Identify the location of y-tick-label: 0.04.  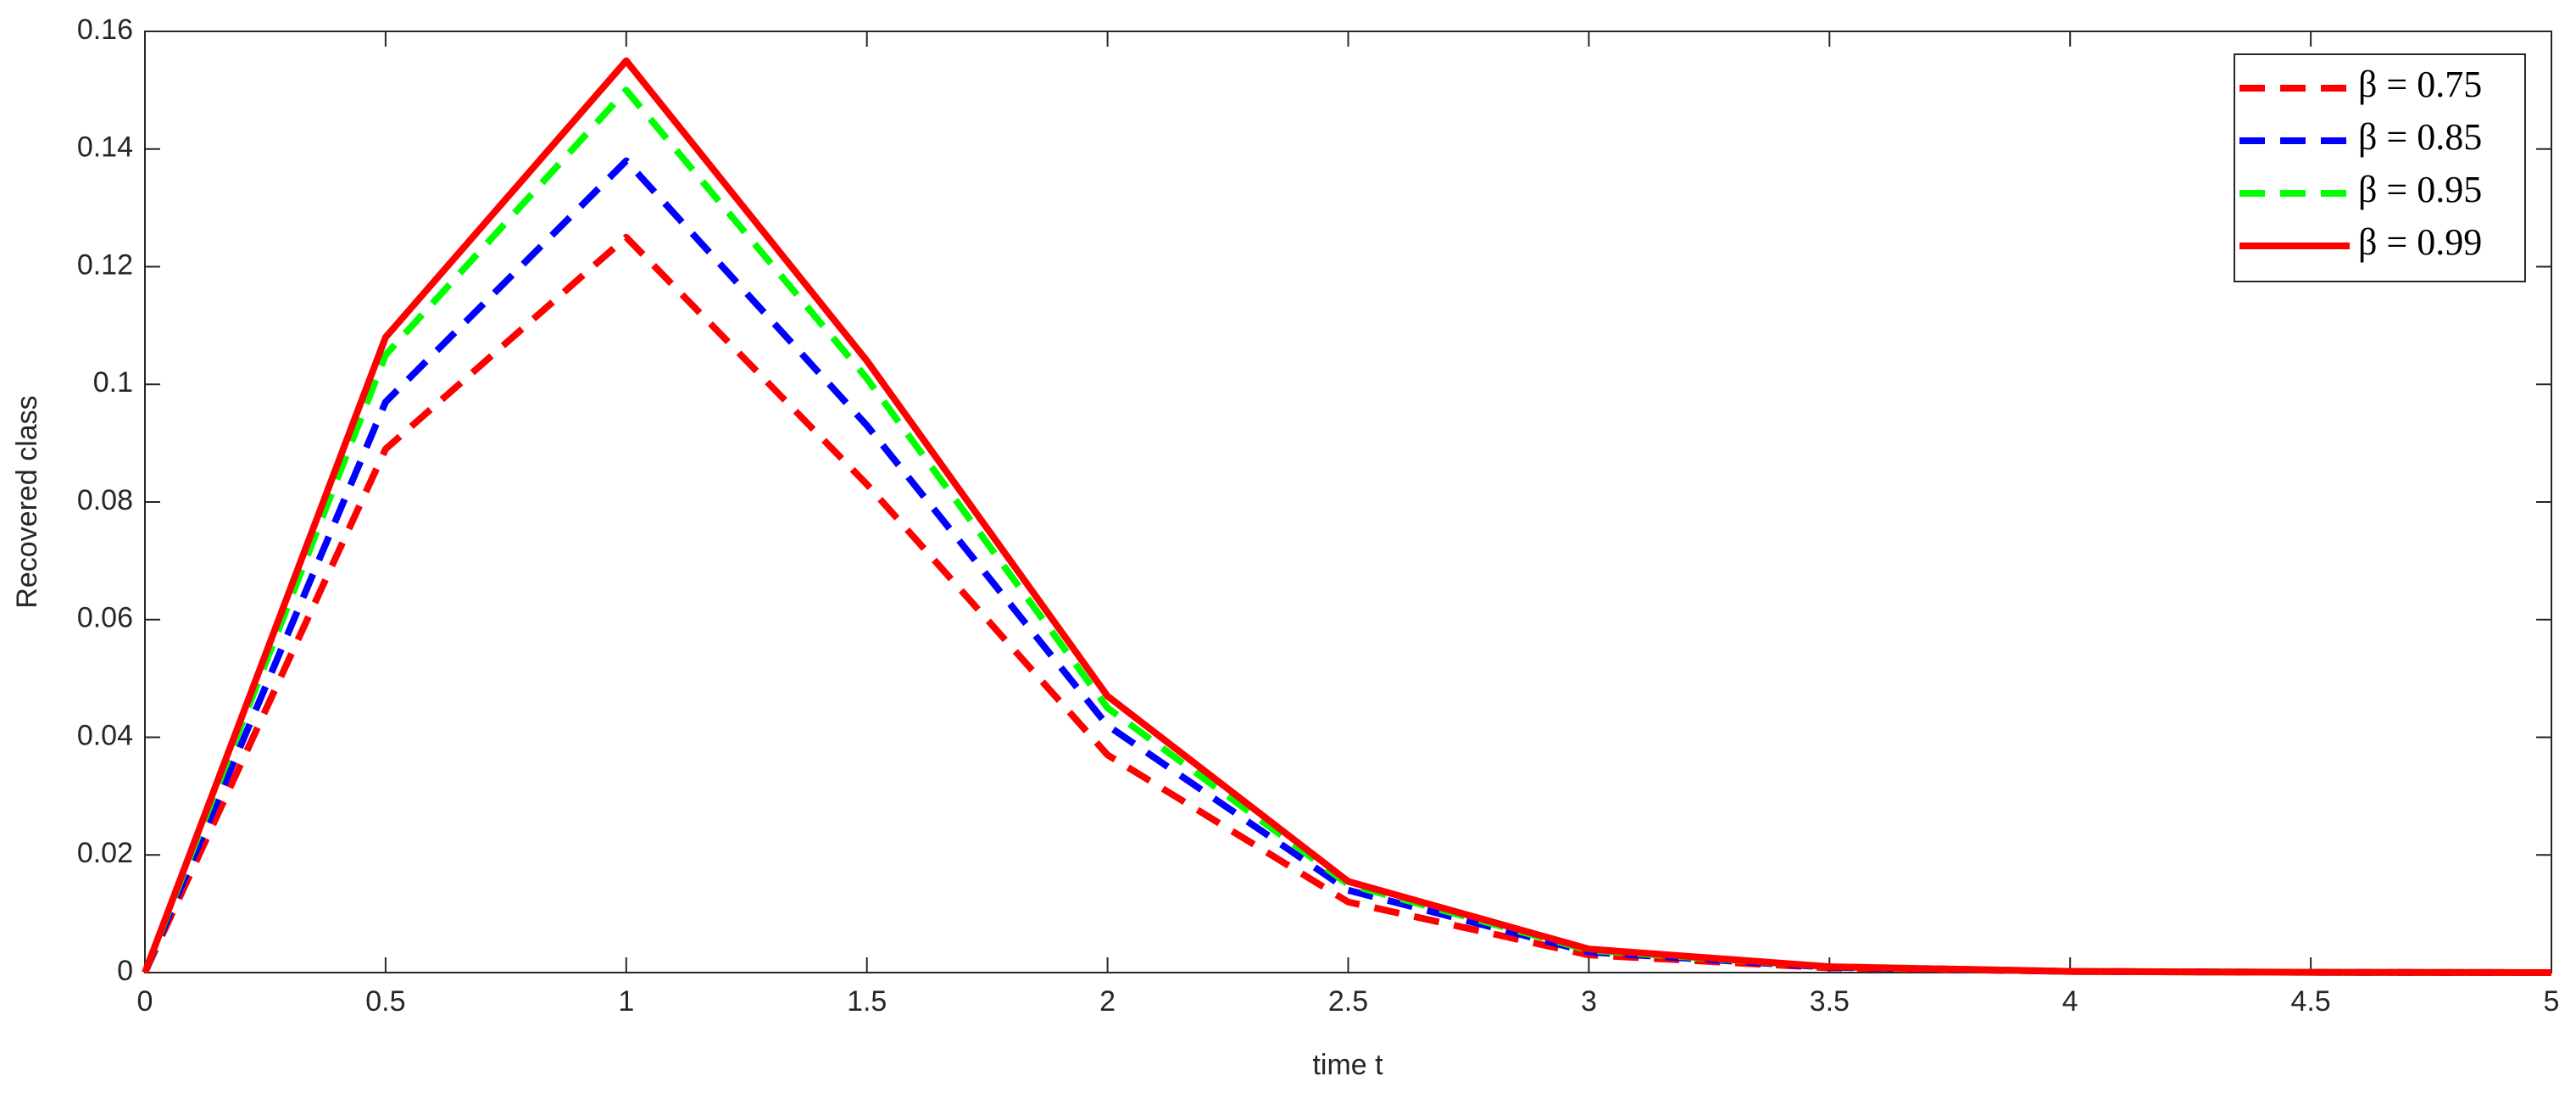
(105, 735).